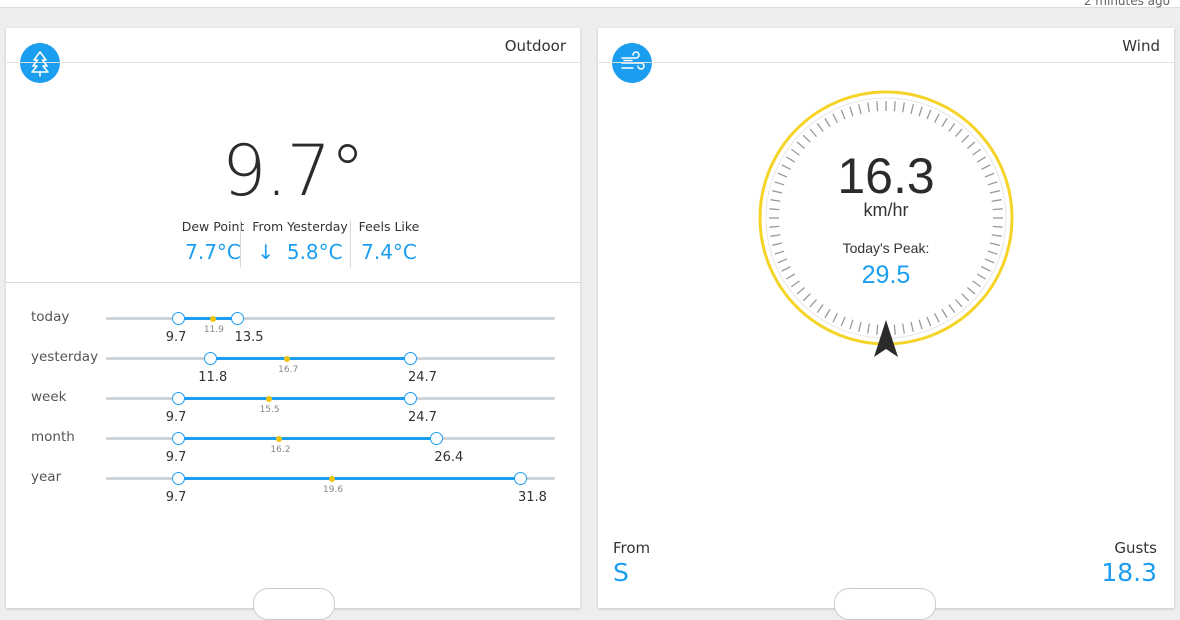 The image size is (1180, 620). What do you see at coordinates (288, 370) in the screenshot?
I see `range-average-value: 16.7` at bounding box center [288, 370].